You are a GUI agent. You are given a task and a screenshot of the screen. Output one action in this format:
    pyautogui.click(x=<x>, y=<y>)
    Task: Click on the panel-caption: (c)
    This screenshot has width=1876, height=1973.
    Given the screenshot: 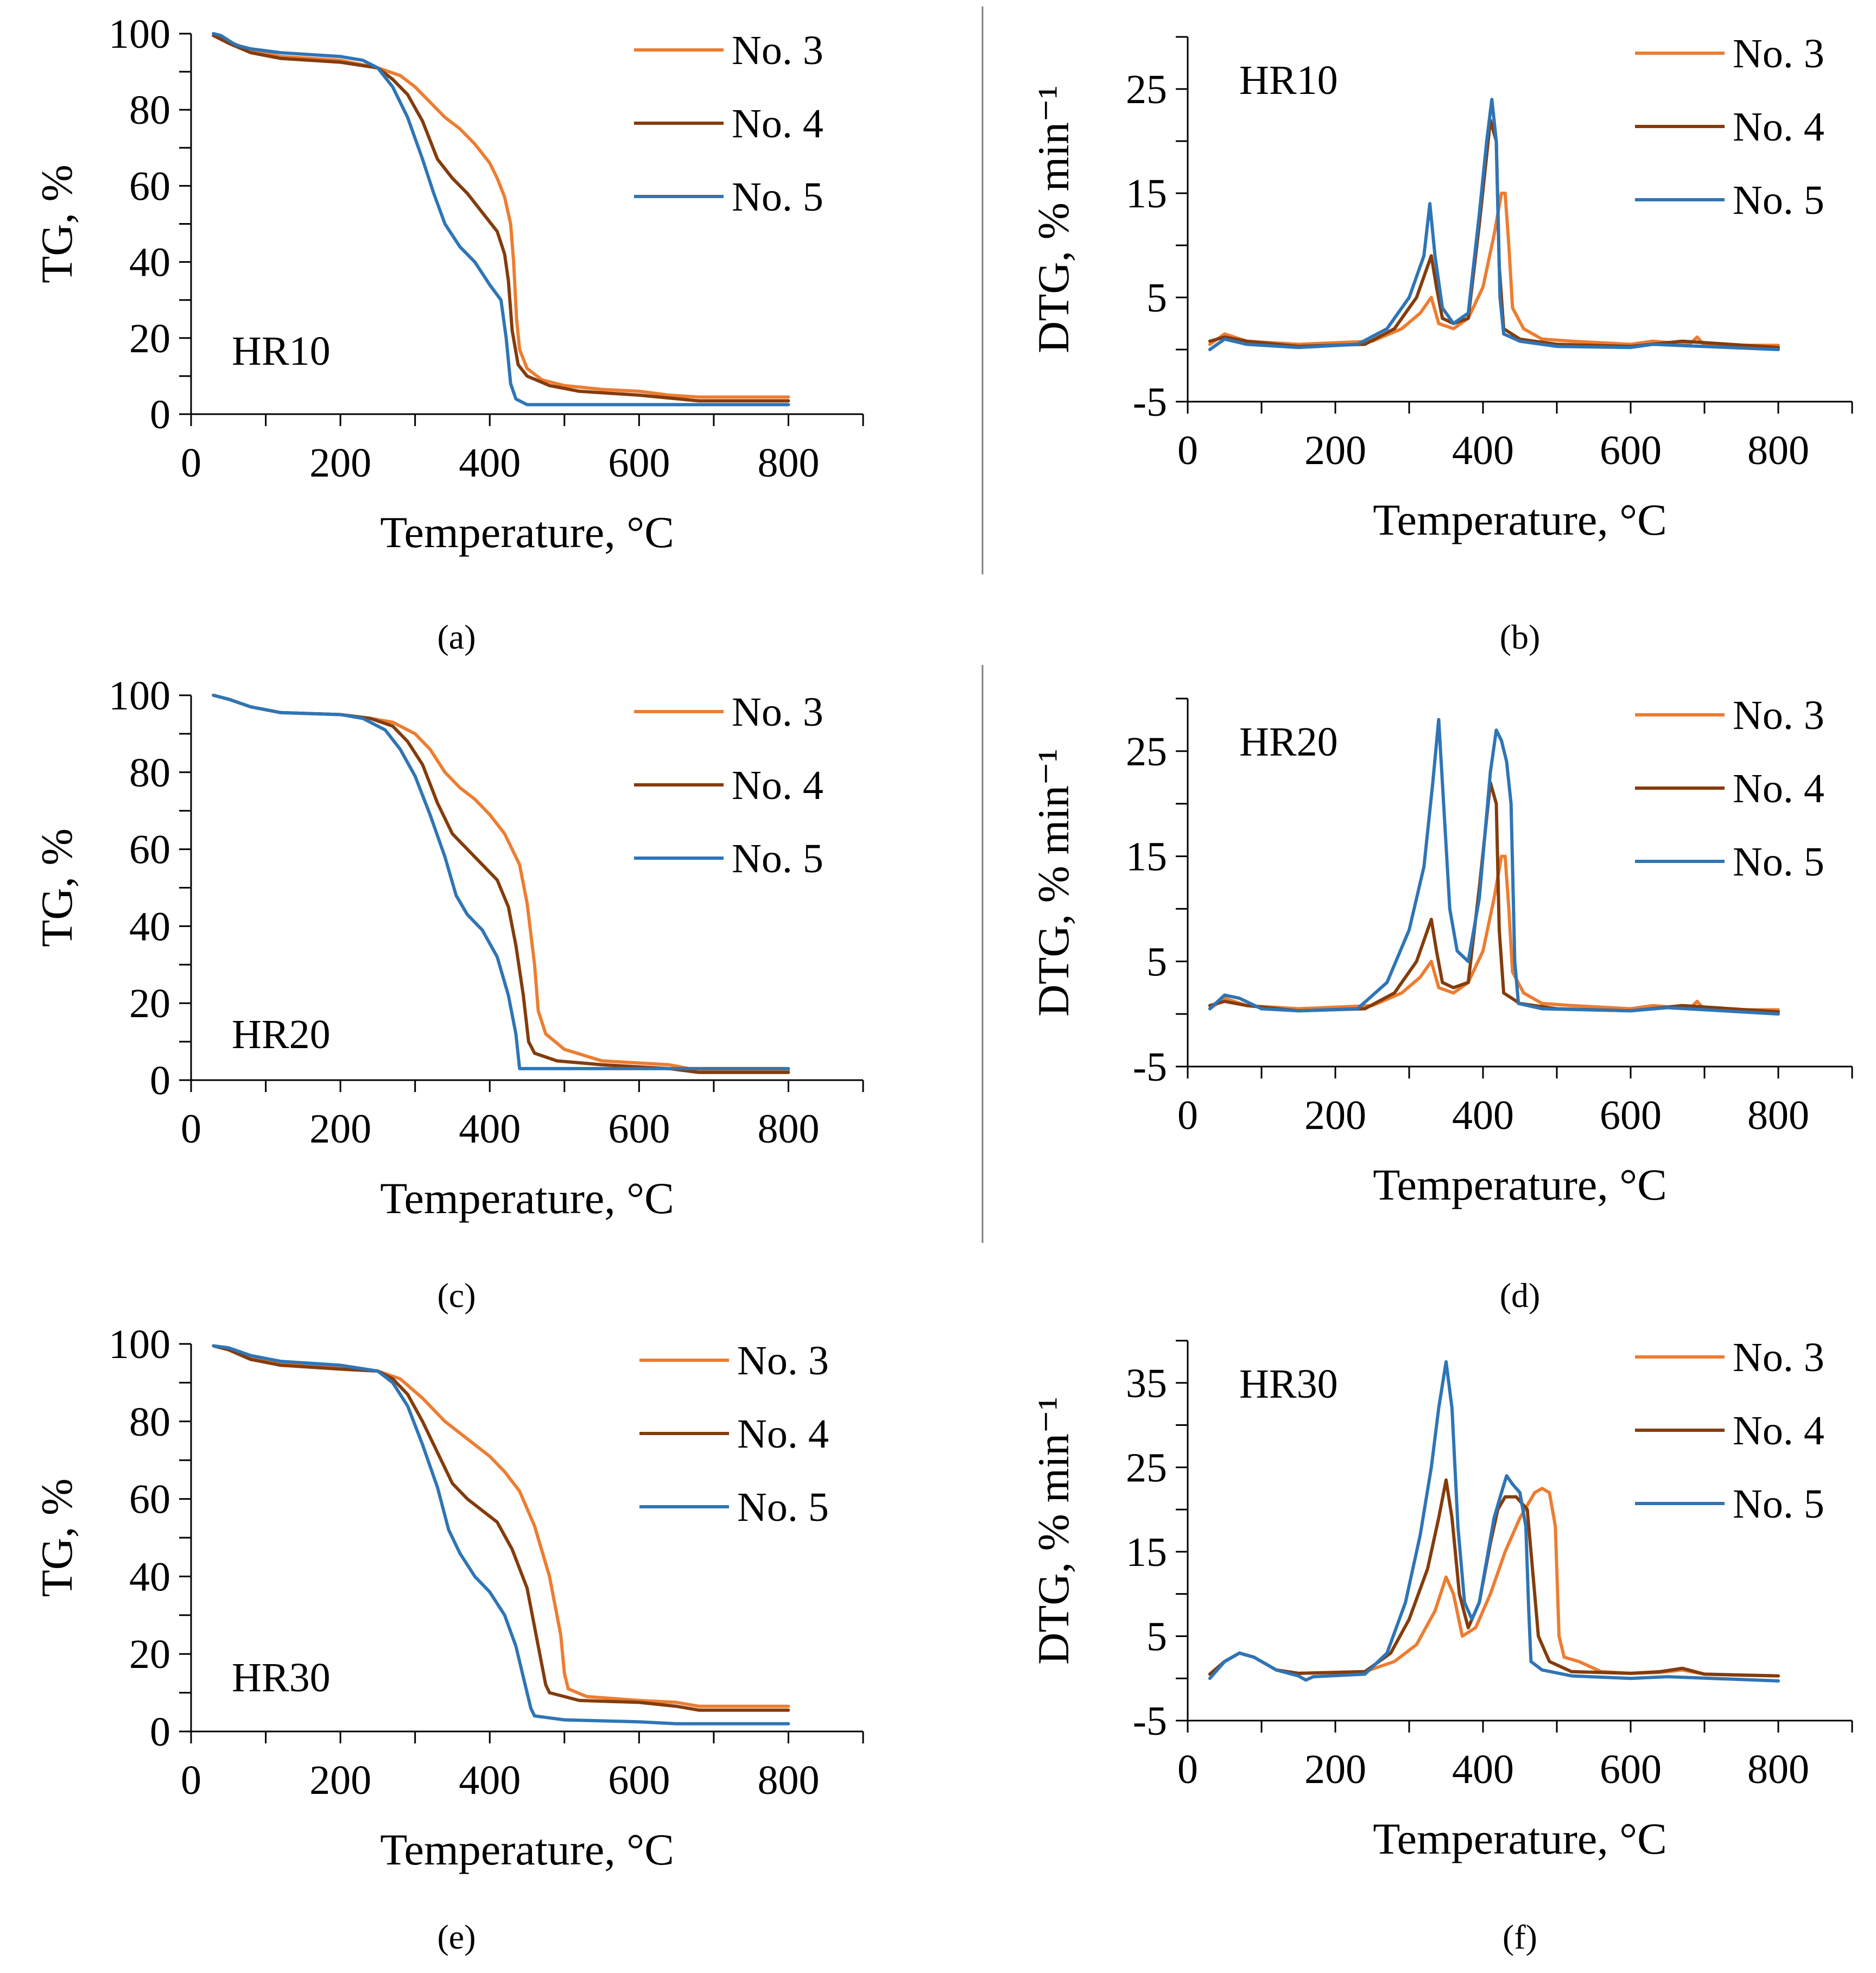 What is the action you would take?
    pyautogui.click(x=456, y=1295)
    